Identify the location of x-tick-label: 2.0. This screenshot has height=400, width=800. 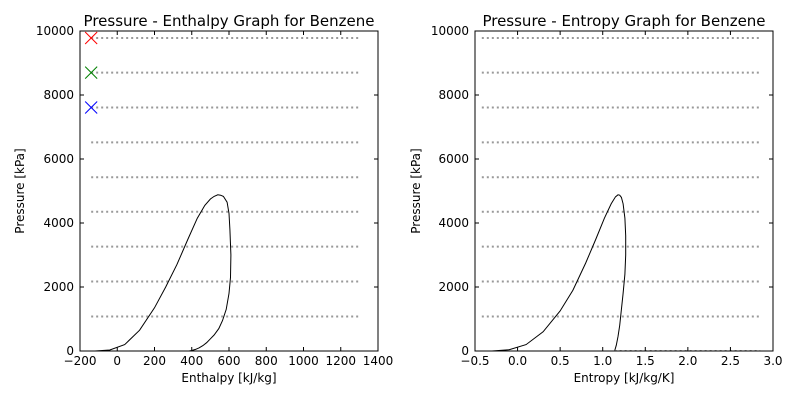
(687, 361).